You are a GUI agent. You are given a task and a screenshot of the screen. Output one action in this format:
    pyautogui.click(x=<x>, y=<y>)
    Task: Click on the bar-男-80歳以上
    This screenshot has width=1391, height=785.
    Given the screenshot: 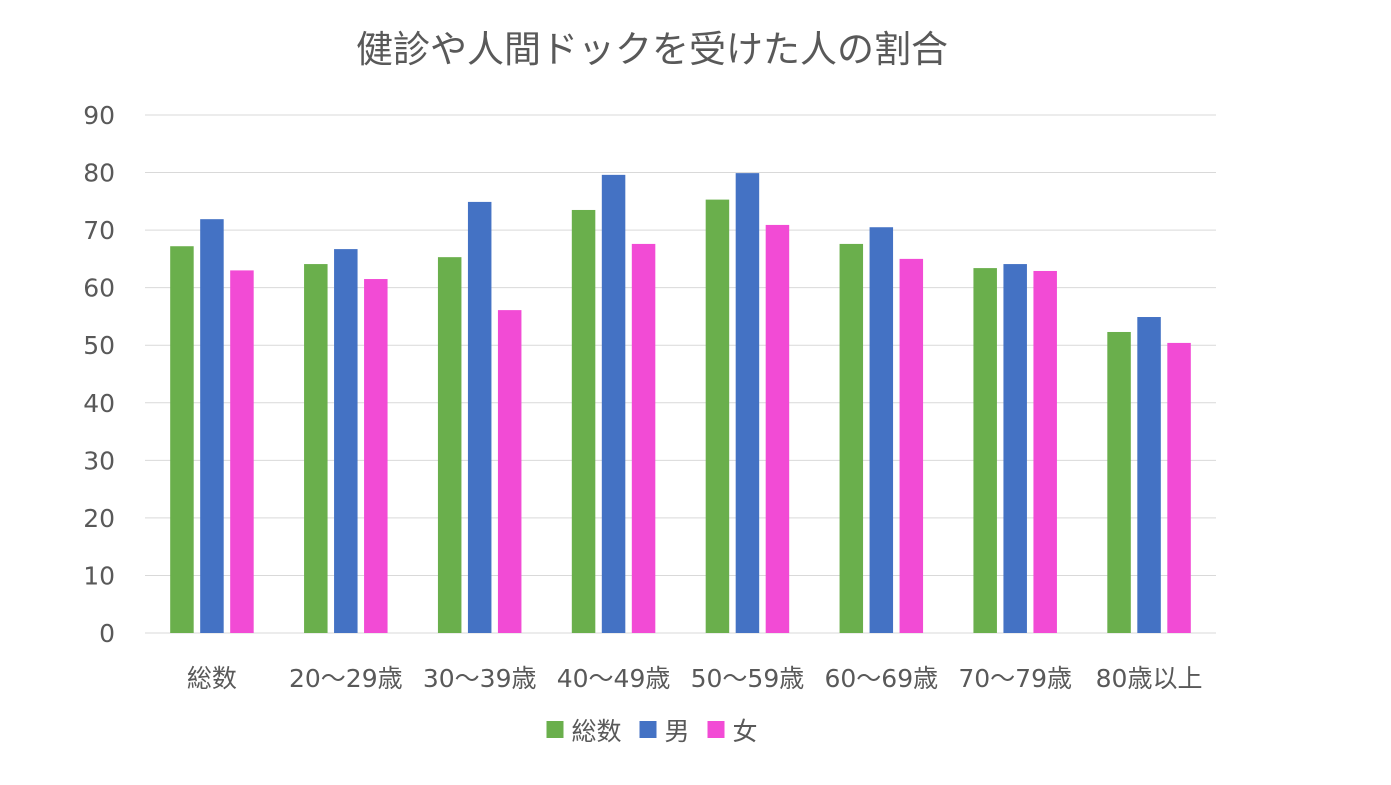 What is the action you would take?
    pyautogui.click(x=1149, y=475)
    